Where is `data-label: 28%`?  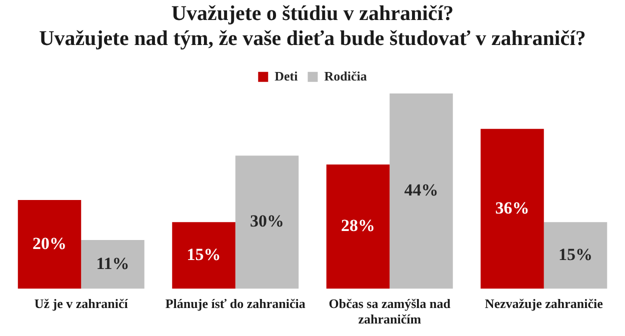 data-label: 28% is located at coordinates (358, 226).